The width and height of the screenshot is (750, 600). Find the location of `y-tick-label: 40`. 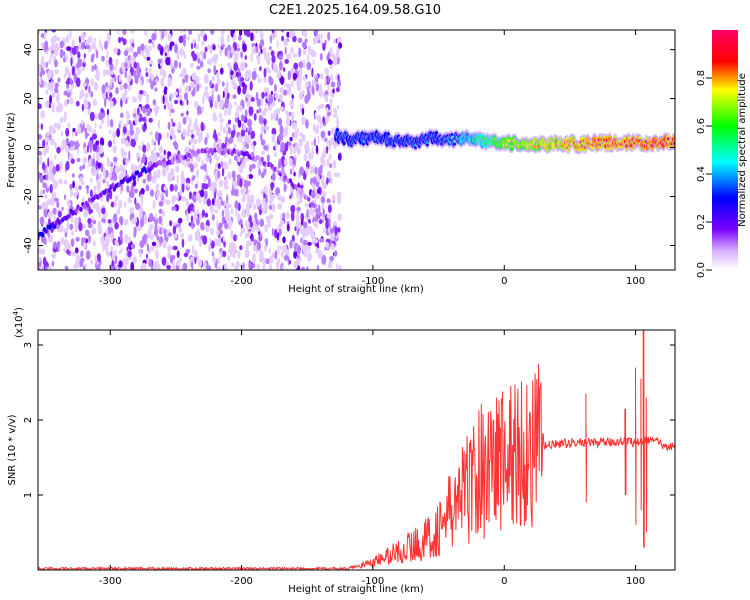

y-tick-label: 40 is located at coordinates (28, 49).